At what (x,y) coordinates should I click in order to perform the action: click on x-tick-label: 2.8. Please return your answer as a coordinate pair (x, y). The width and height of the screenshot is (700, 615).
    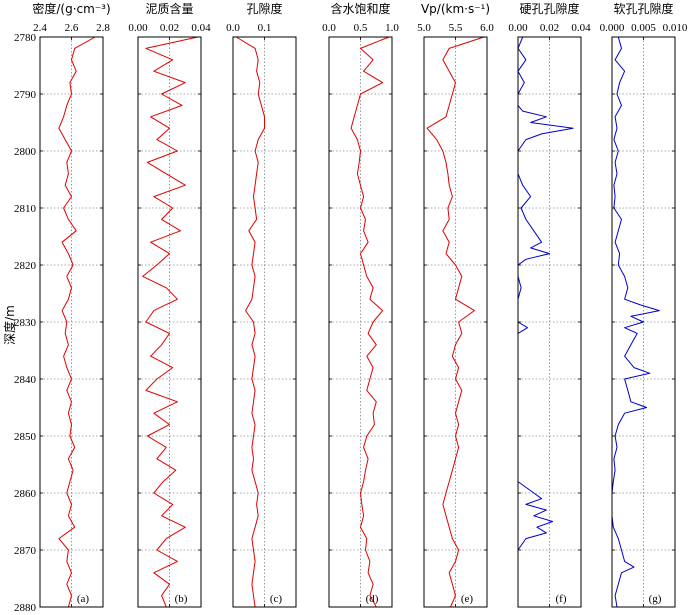
    Looking at the image, I should click on (103, 28).